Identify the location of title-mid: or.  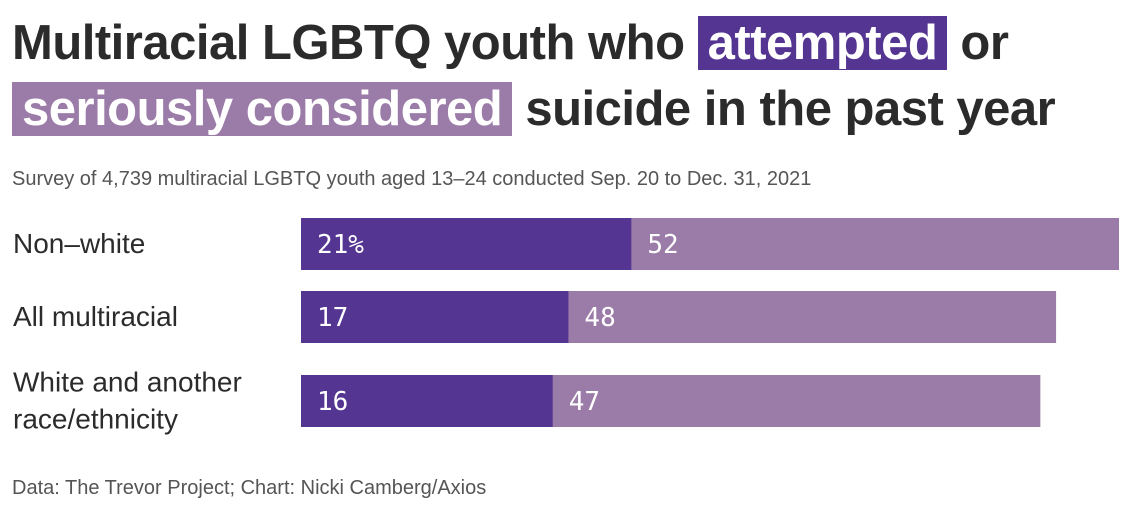
(984, 43).